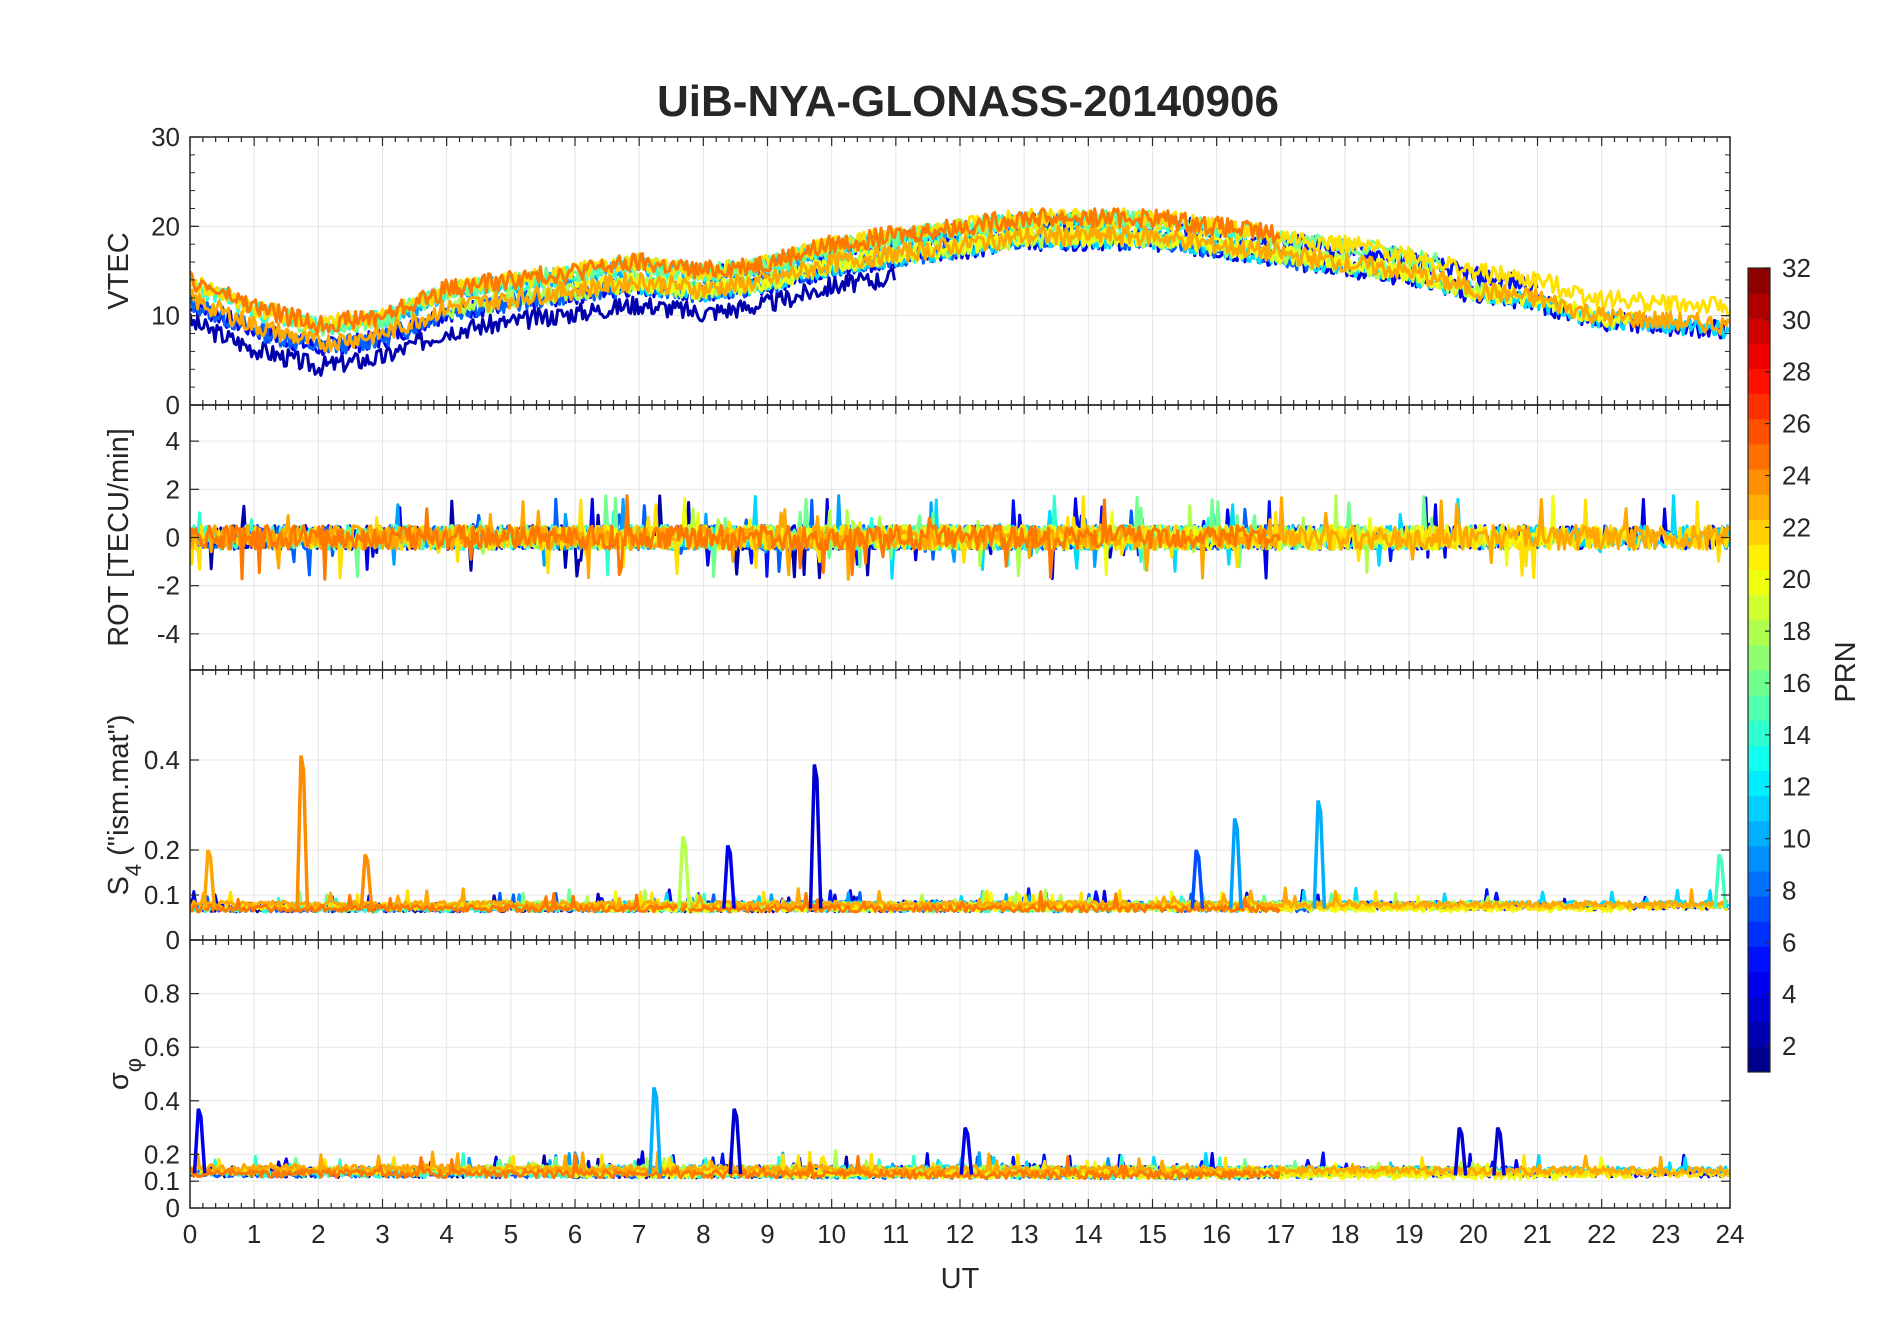  I want to click on colorbar-label: PRN, so click(1846, 671).